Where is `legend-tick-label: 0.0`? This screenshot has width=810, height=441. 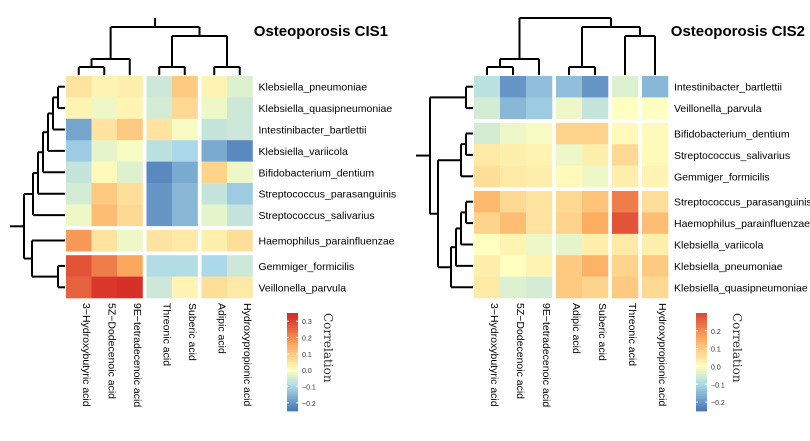
legend-tick-label: 0.0 is located at coordinates (307, 371).